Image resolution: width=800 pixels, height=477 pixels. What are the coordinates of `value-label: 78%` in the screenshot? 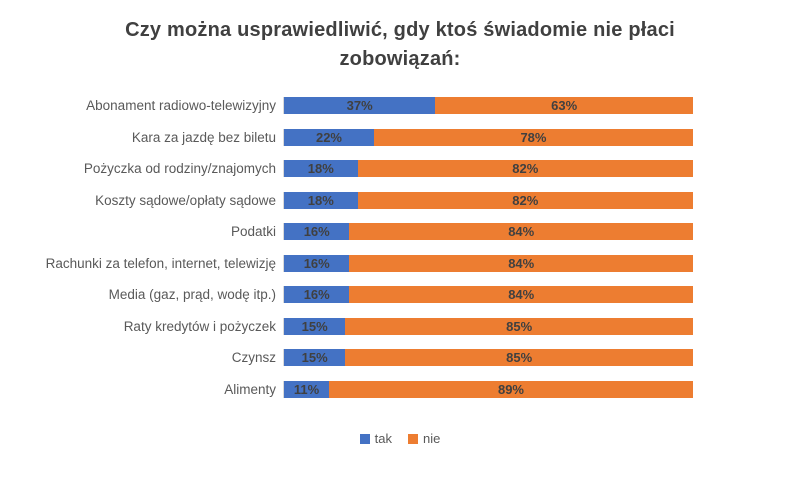 It's located at (533, 137).